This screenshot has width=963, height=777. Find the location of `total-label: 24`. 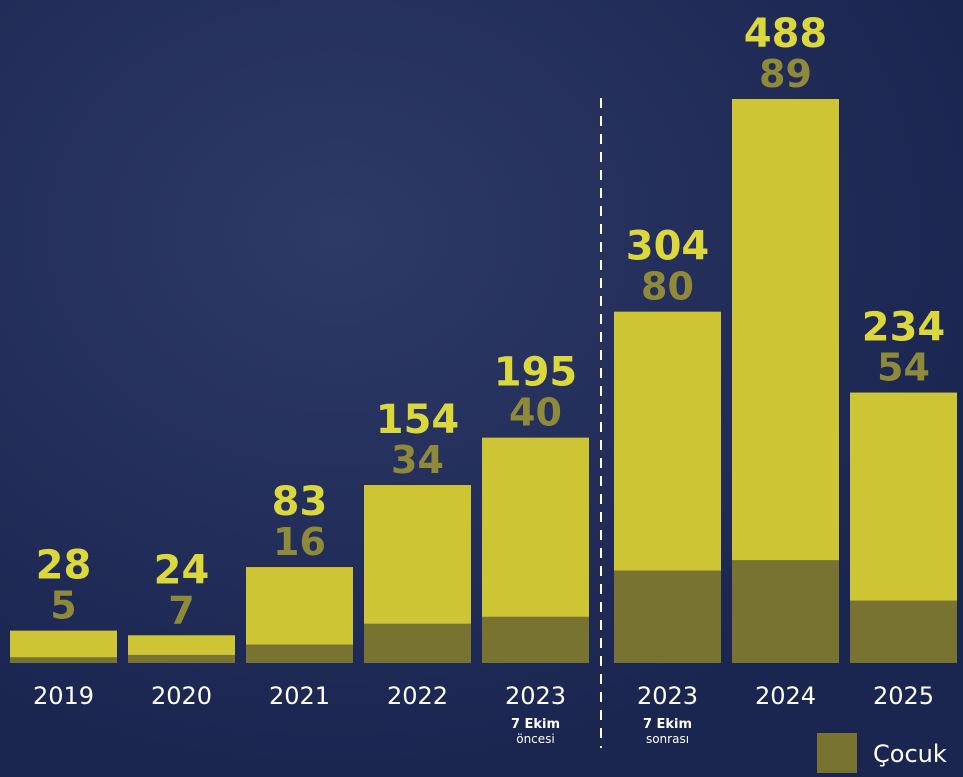

total-label: 24 is located at coordinates (182, 570).